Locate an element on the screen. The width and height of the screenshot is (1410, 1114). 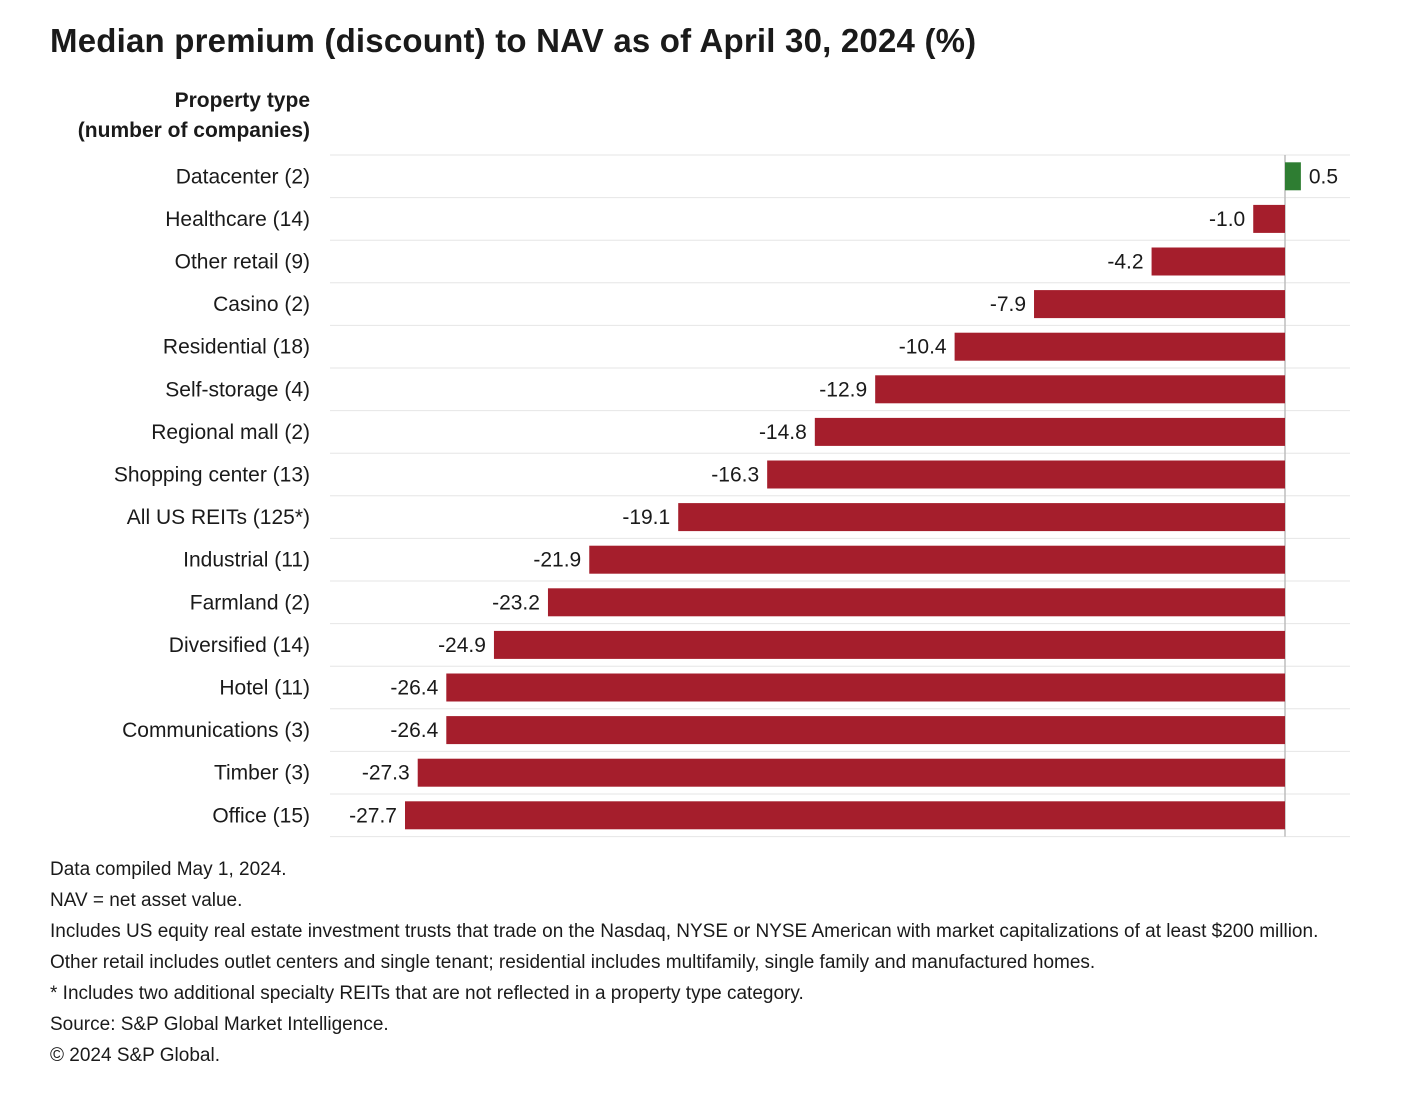
data-label: -21.9 is located at coordinates (557, 560).